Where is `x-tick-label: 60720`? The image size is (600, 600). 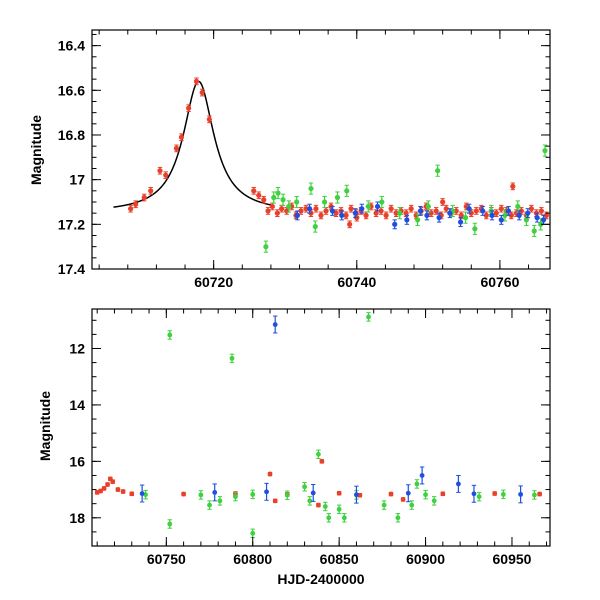
x-tick-label: 60720 is located at coordinates (213, 282).